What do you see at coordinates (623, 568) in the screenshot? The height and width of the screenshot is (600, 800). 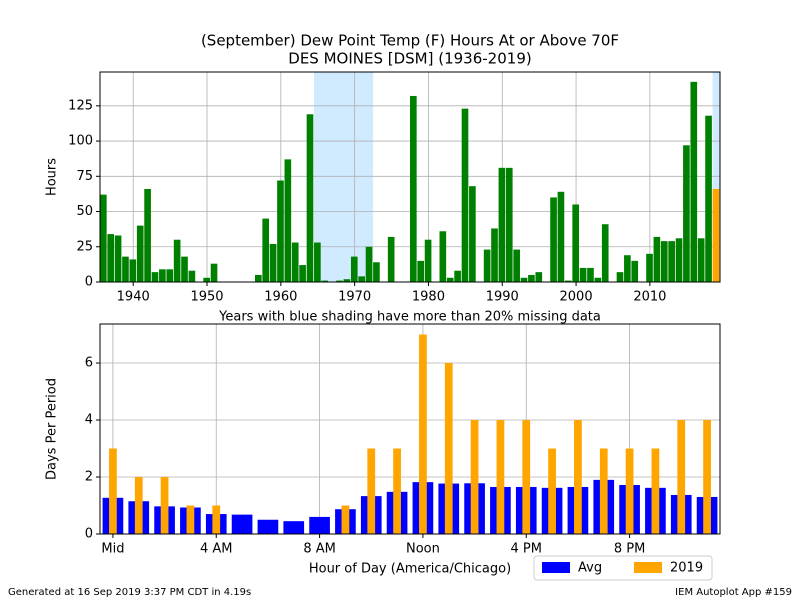 I see `legend-box` at bounding box center [623, 568].